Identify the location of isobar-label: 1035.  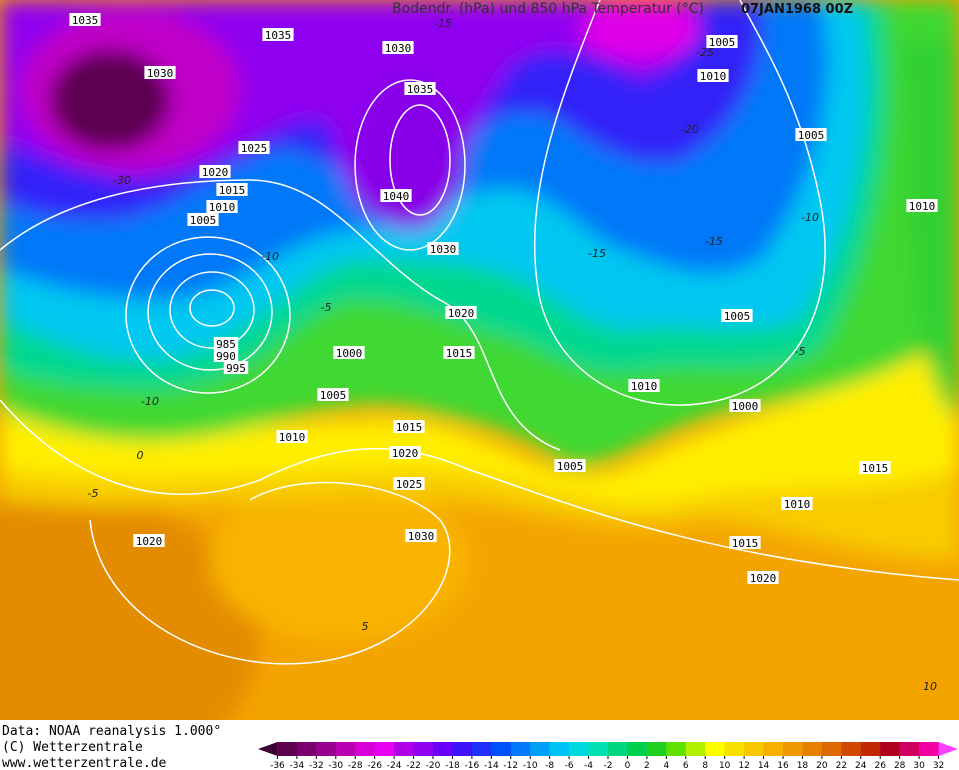
(278, 35).